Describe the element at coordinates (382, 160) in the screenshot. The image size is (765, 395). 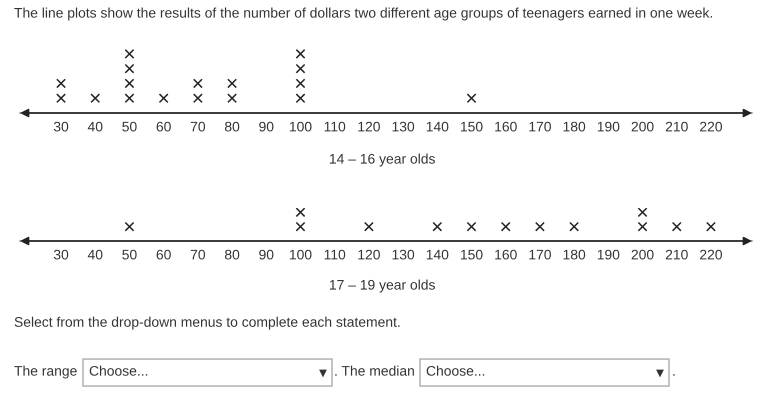
I see `x-axis-title: 14 – 16 year olds` at that location.